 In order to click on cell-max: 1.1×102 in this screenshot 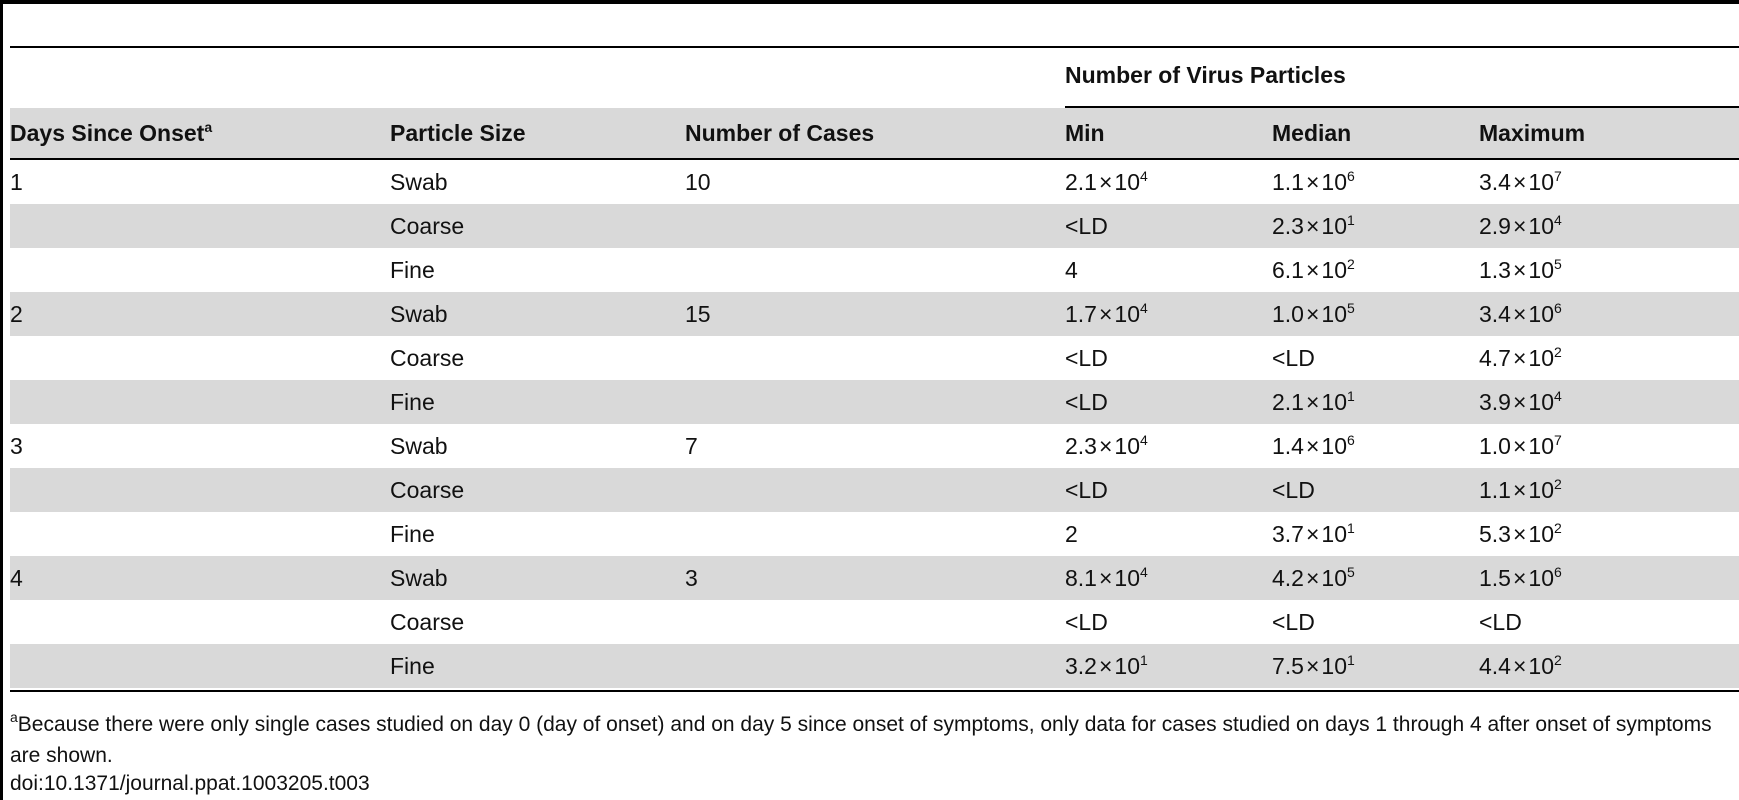, I will do `click(1520, 489)`.